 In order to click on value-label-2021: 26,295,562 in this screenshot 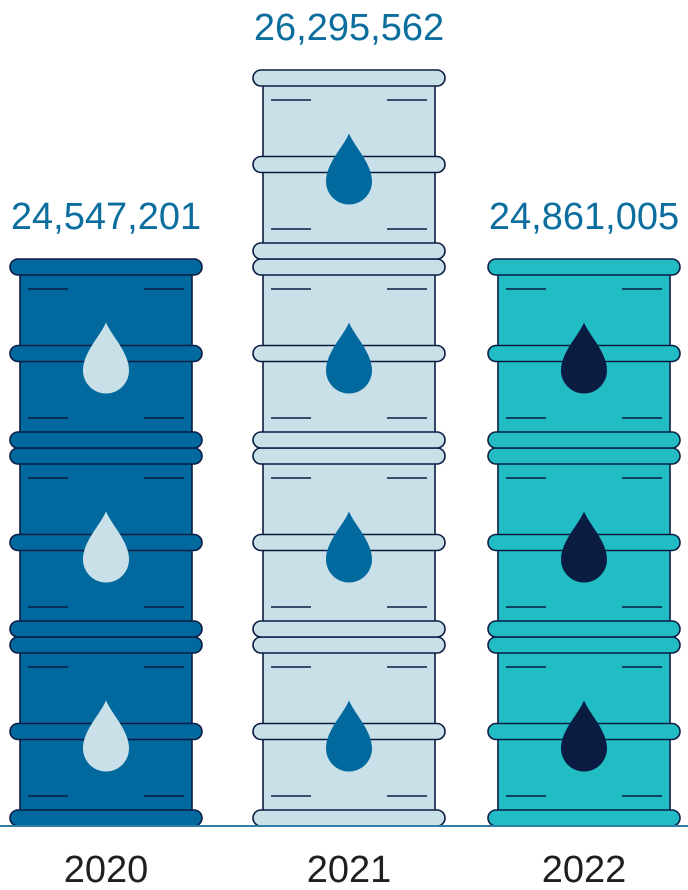, I will do `click(349, 28)`.